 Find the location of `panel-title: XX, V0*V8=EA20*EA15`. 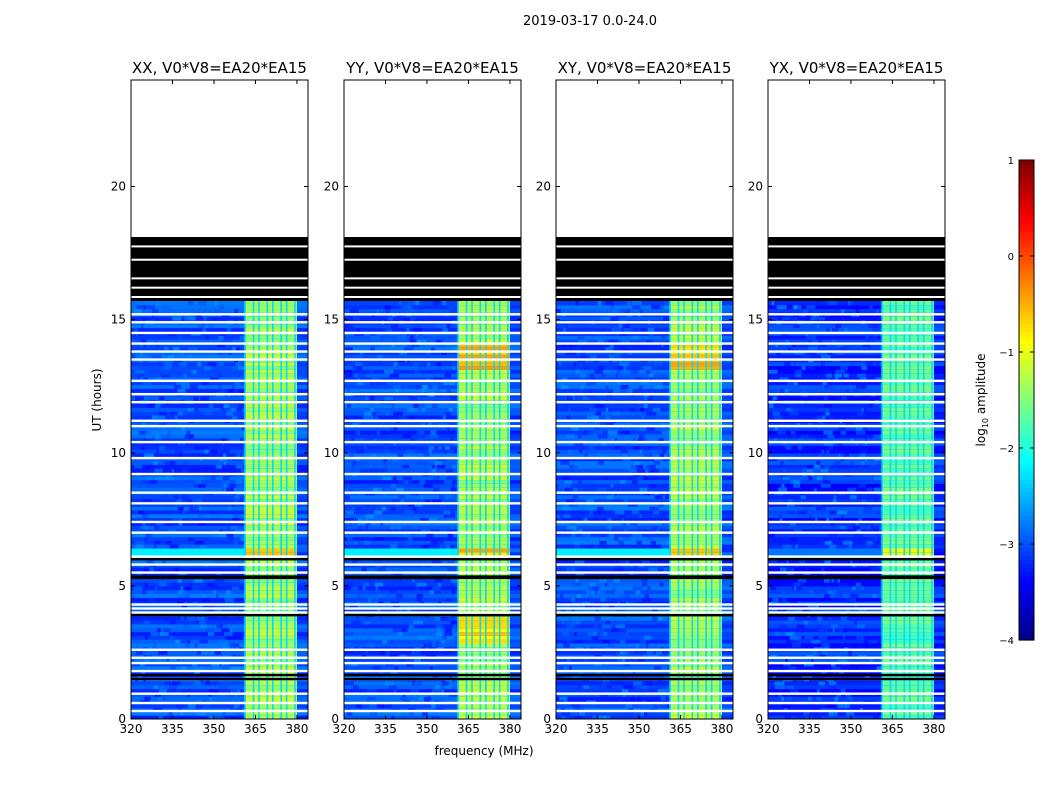

panel-title: XX, V0*V8=EA20*EA15 is located at coordinates (219, 68).